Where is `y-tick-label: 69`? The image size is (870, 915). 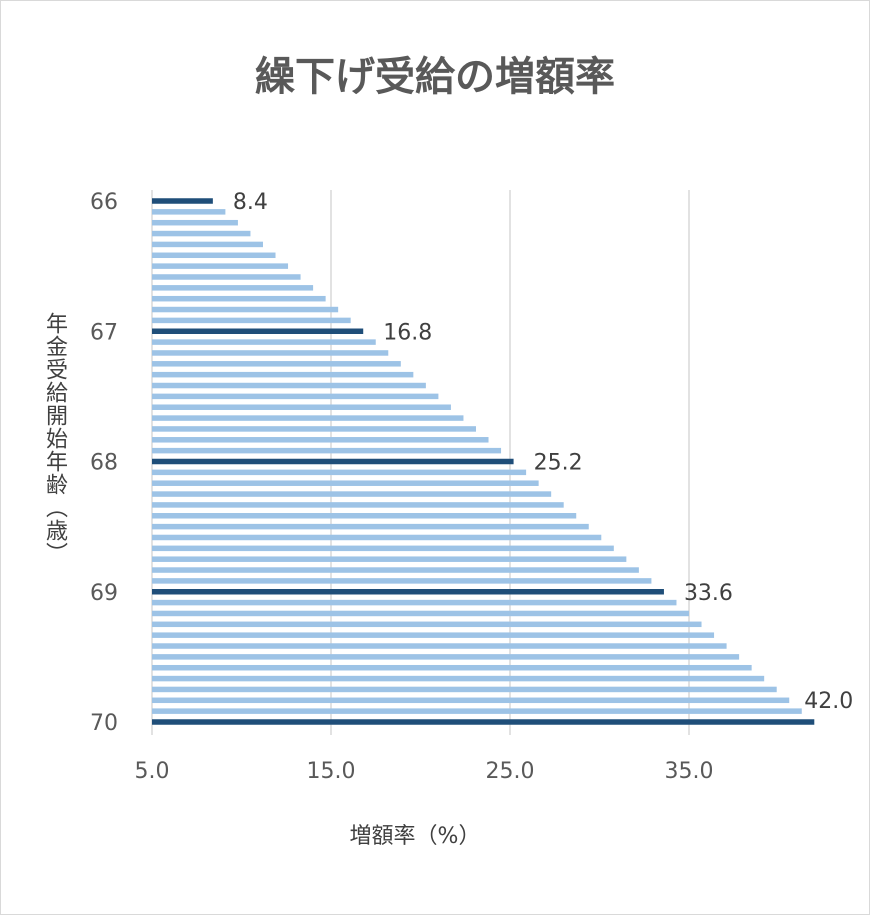
y-tick-label: 69 is located at coordinates (104, 593).